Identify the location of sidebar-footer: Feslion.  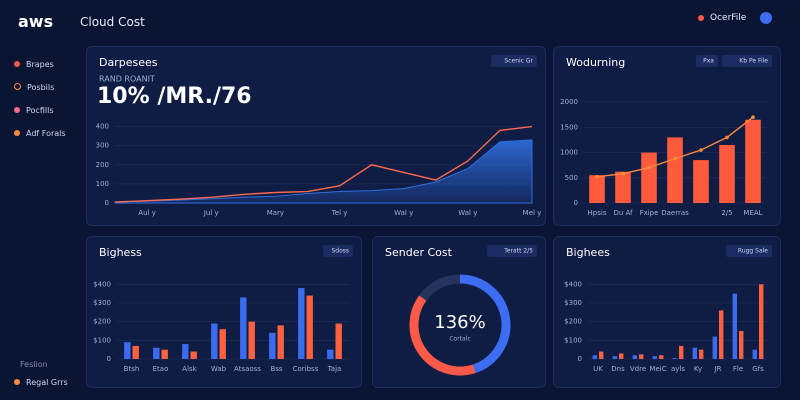
(34, 364).